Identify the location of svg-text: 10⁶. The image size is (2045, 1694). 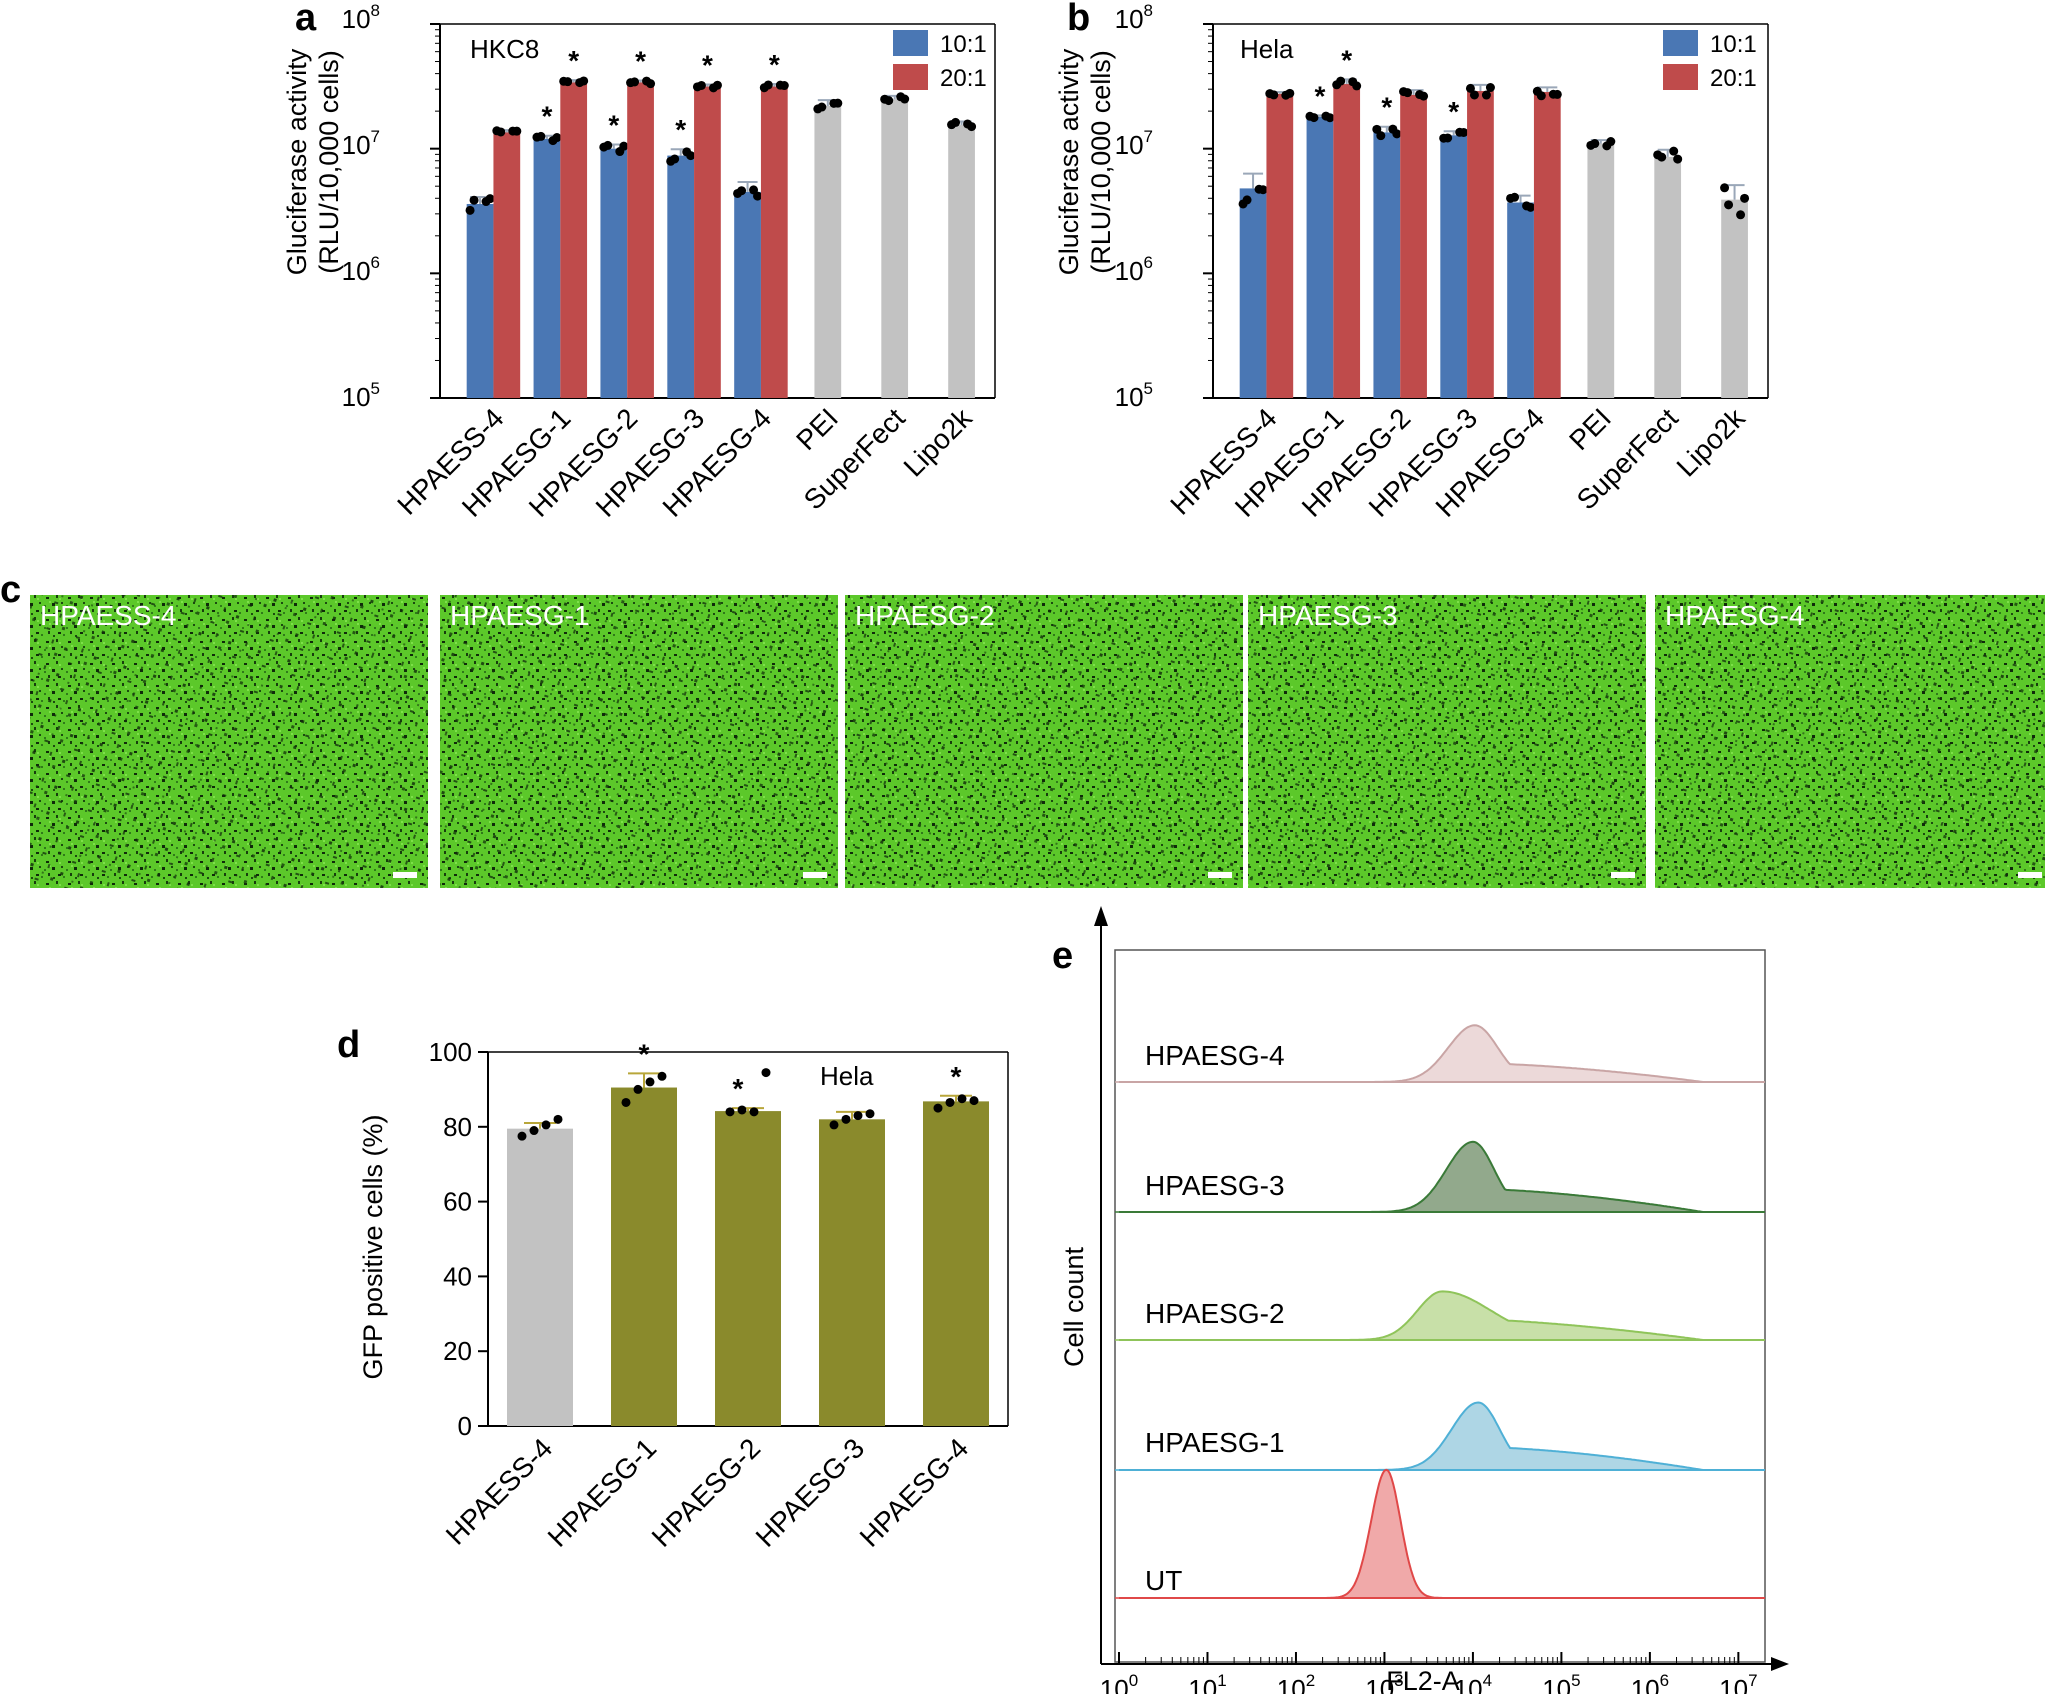
(361, 269).